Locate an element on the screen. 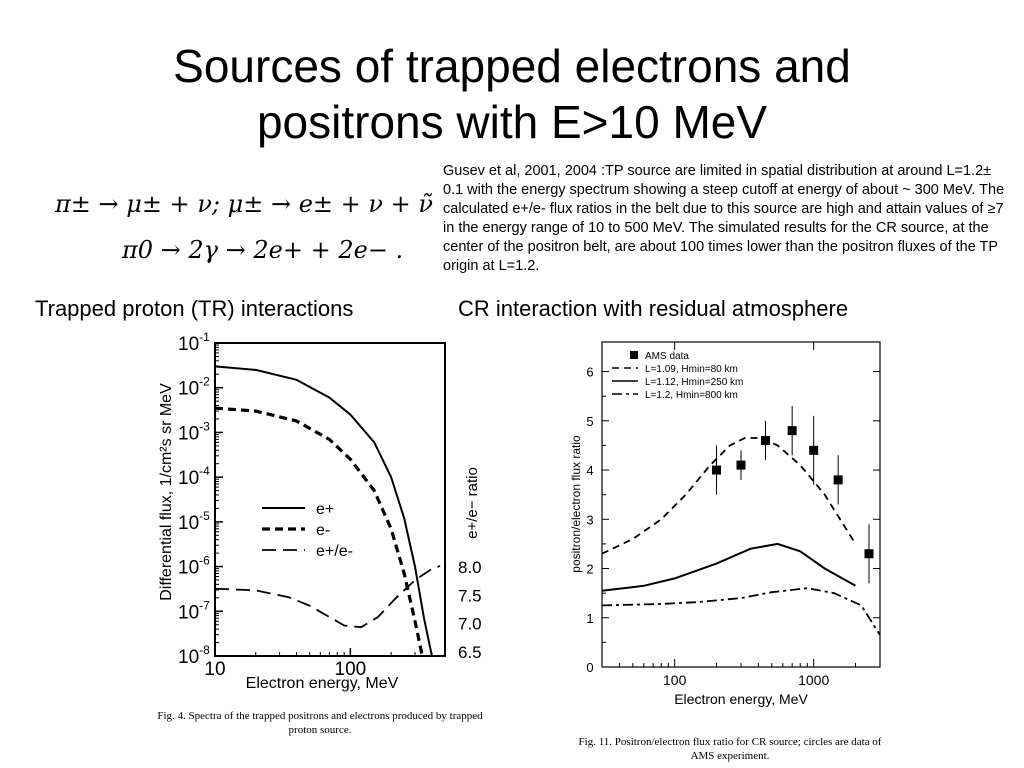 The width and height of the screenshot is (1024, 768). chart1-y2-tick-label: 6.5 is located at coordinates (470, 652).